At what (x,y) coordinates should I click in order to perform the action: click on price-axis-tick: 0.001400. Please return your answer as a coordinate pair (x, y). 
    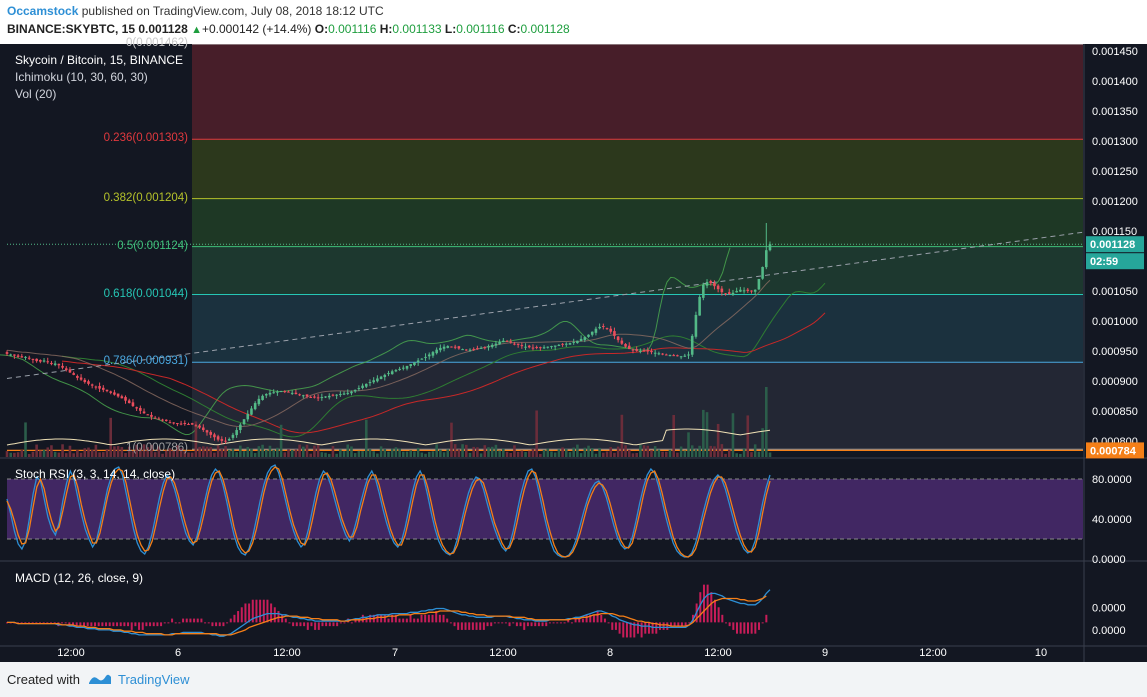
    Looking at the image, I should click on (1115, 82).